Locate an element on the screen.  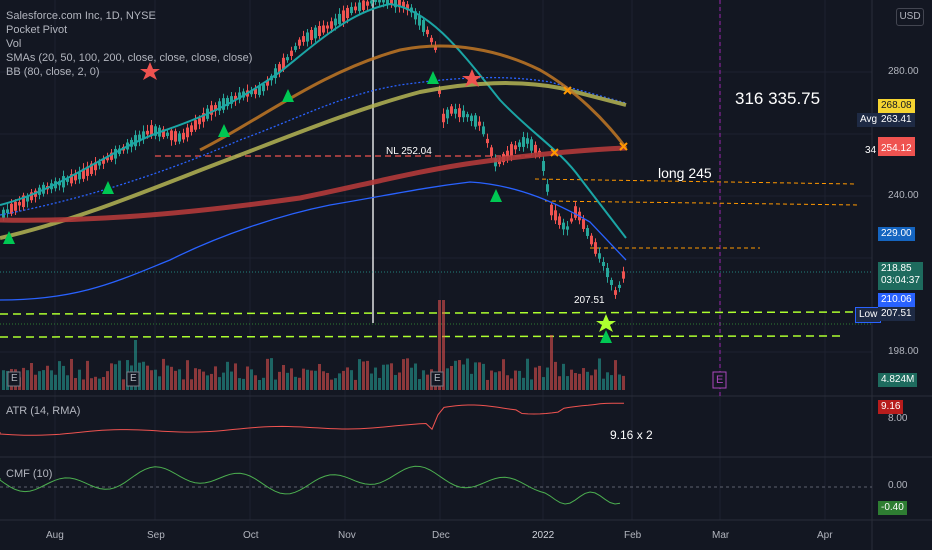
long-annotation: long 245 is located at coordinates (685, 173).